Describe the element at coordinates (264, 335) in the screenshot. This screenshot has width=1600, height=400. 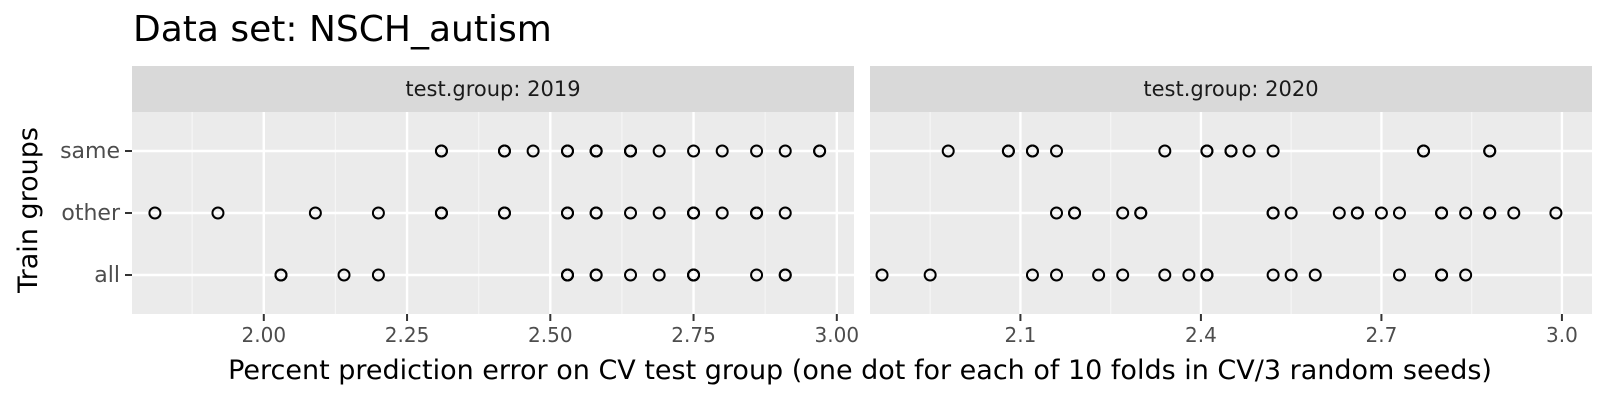
I see `x-tick-label: 2.00` at that location.